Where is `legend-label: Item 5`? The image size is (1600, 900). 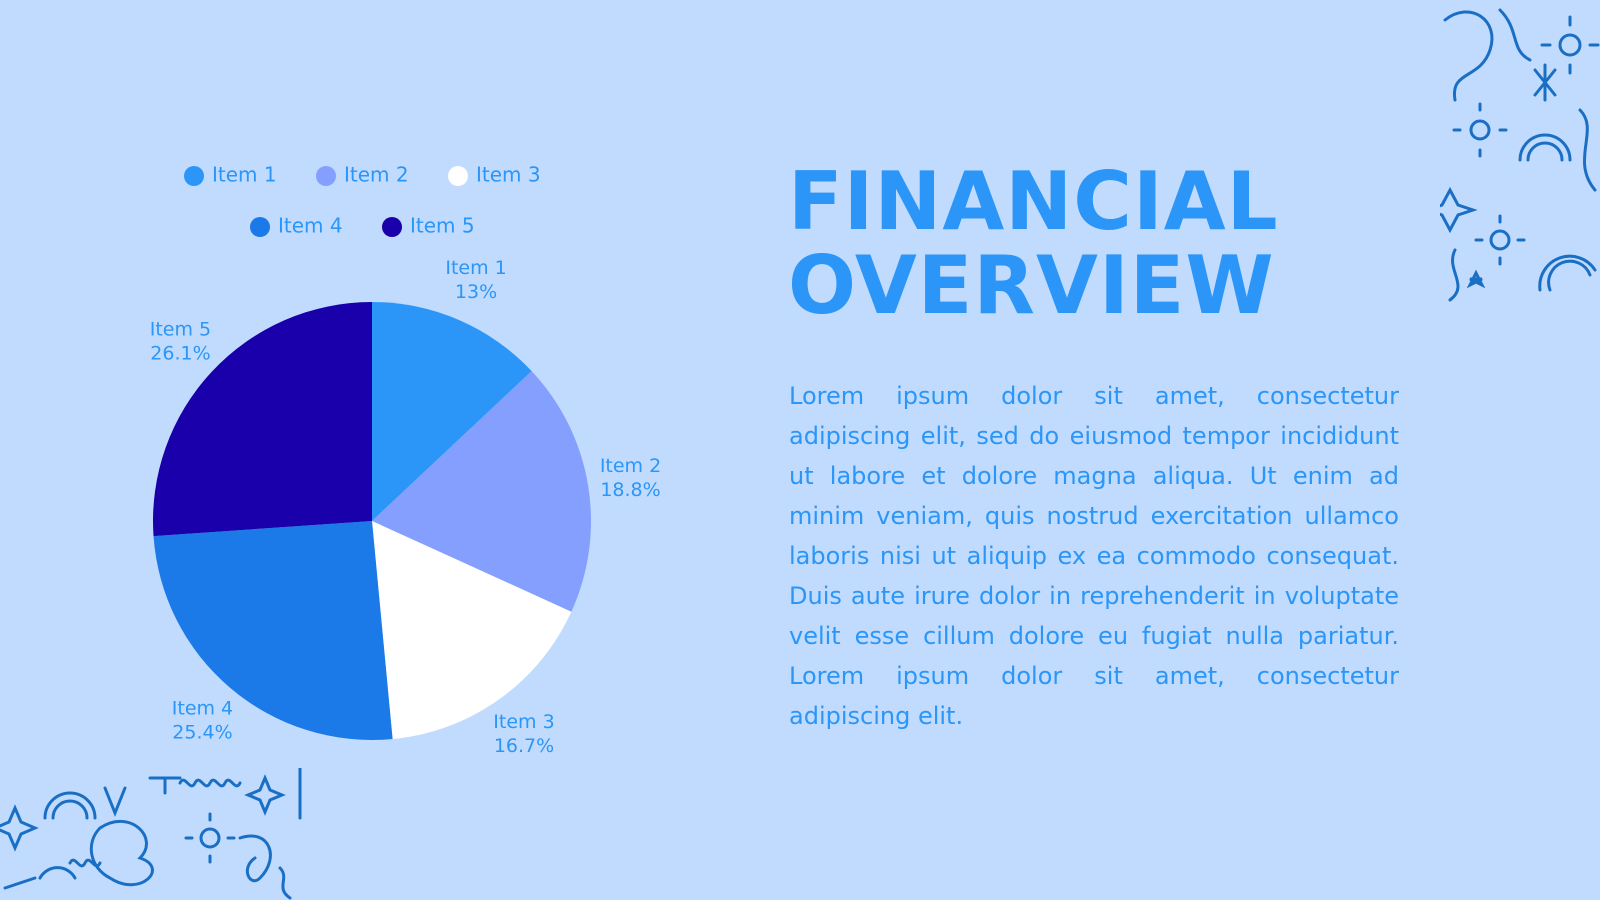
legend-label: Item 5 is located at coordinates (442, 226).